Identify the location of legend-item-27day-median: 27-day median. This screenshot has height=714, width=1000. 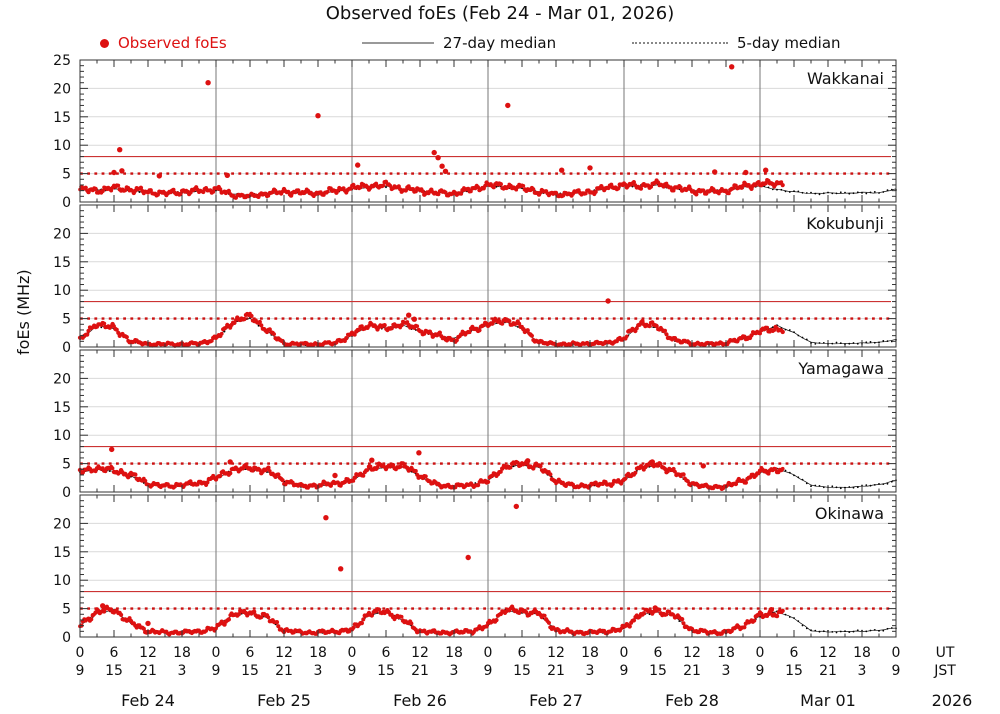
(459, 43).